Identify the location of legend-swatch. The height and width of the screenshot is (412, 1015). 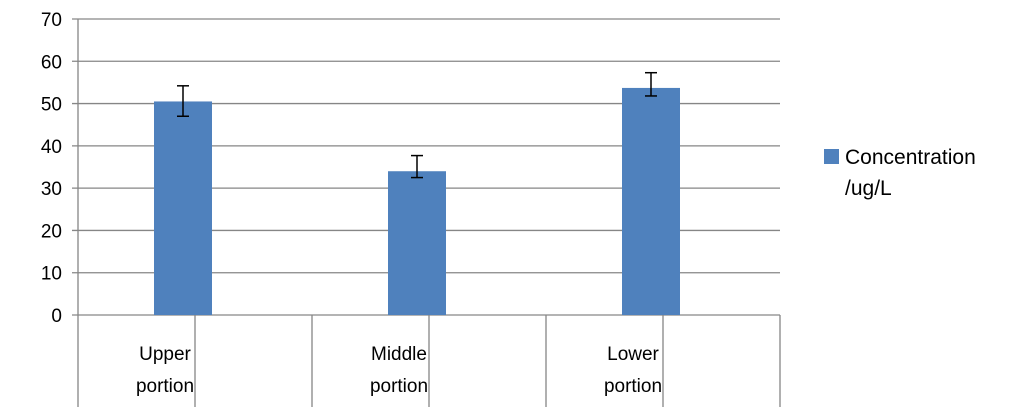
(831, 156).